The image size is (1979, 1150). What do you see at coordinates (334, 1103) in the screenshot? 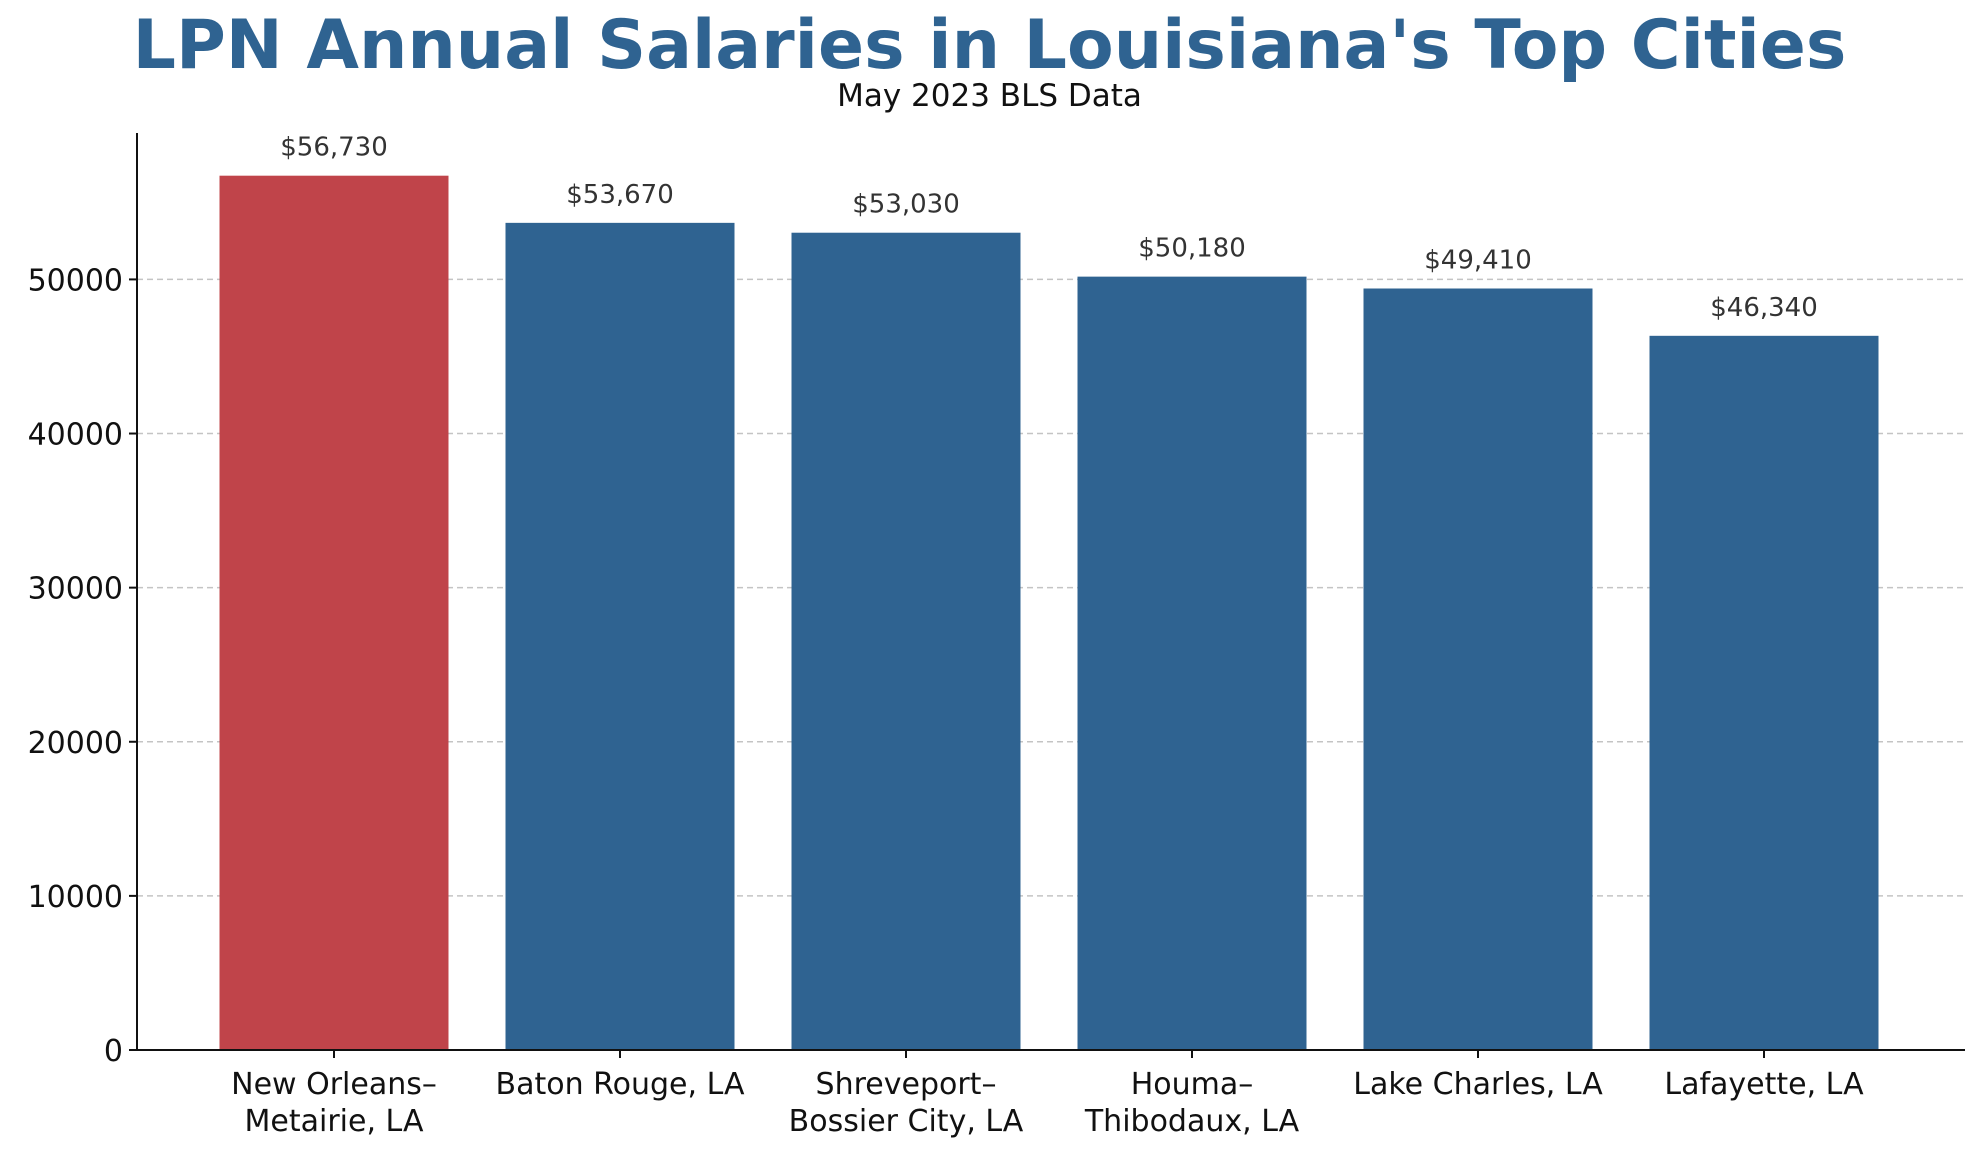
I see `x-tick-label: New Orleans– Metairie, LA` at bounding box center [334, 1103].